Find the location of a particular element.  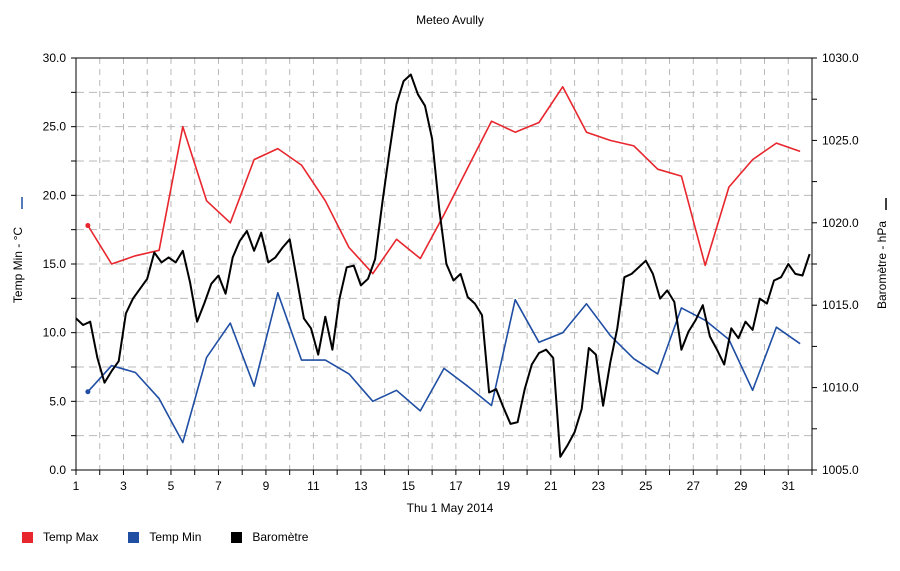

y-left-tick-label: 10.0 is located at coordinates (55, 333).